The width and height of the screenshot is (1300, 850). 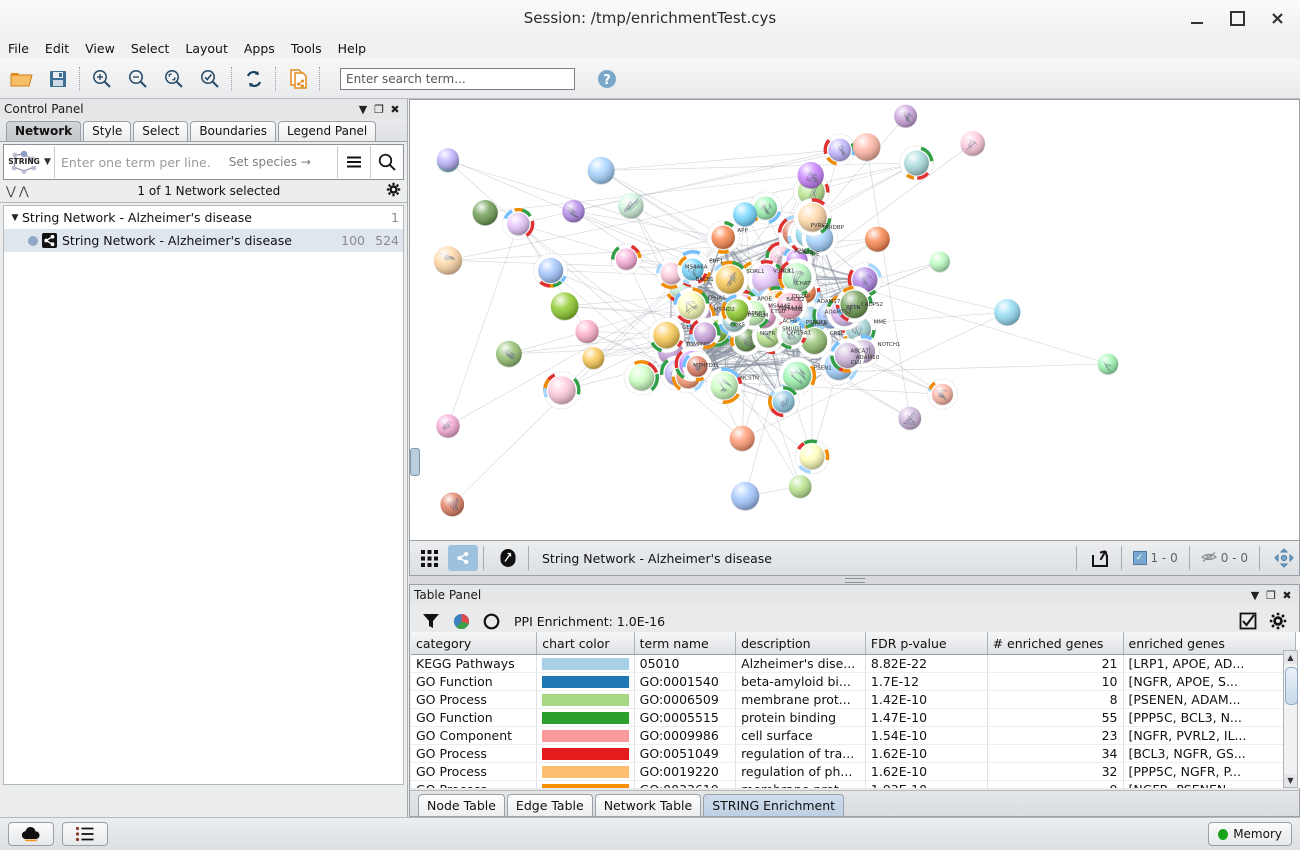 What do you see at coordinates (352, 48) in the screenshot?
I see `menu-help: Help` at bounding box center [352, 48].